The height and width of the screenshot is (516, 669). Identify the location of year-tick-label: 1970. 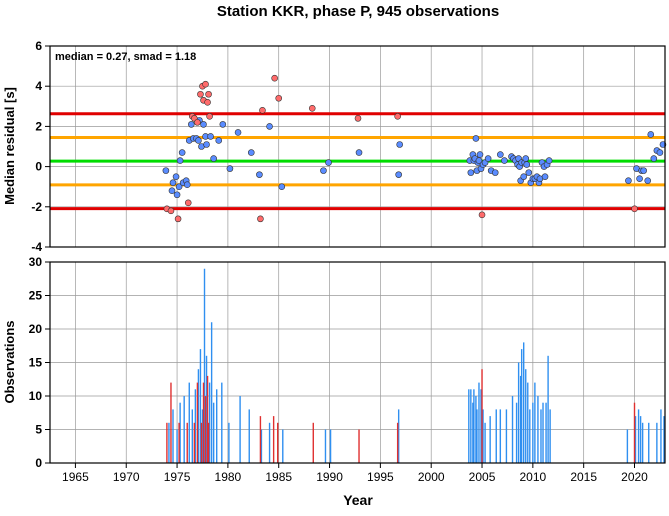
(126, 477).